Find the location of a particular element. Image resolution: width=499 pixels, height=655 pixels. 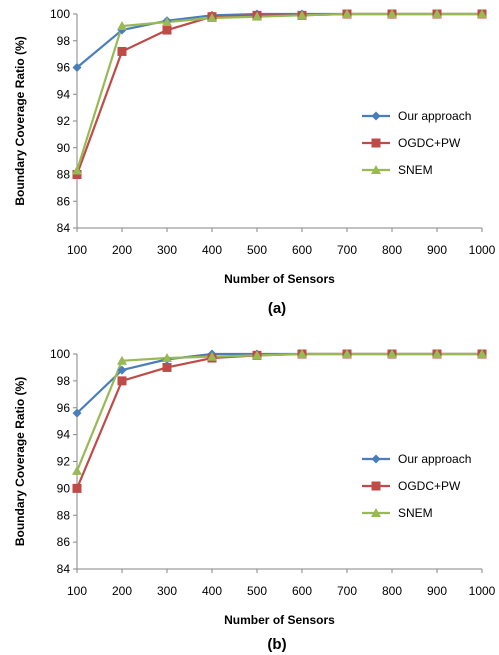

chart-caption: (a) is located at coordinates (277, 308).